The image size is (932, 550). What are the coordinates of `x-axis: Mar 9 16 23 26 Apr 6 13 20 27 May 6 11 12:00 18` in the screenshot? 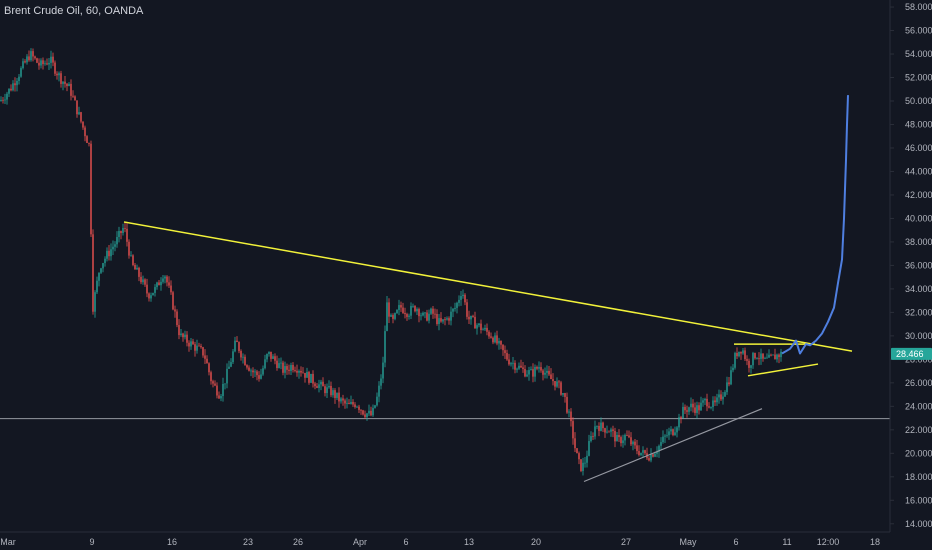 It's located at (440, 542).